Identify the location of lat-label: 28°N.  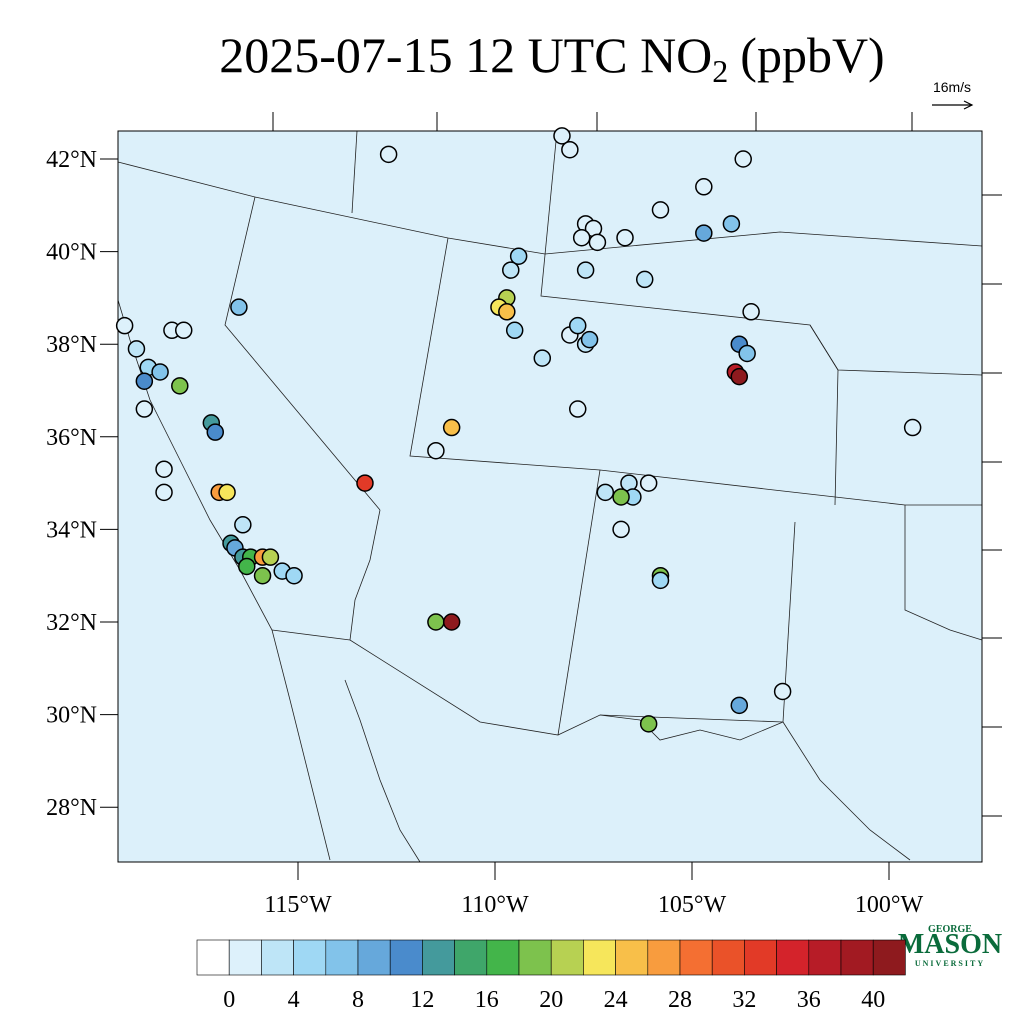
(71, 808).